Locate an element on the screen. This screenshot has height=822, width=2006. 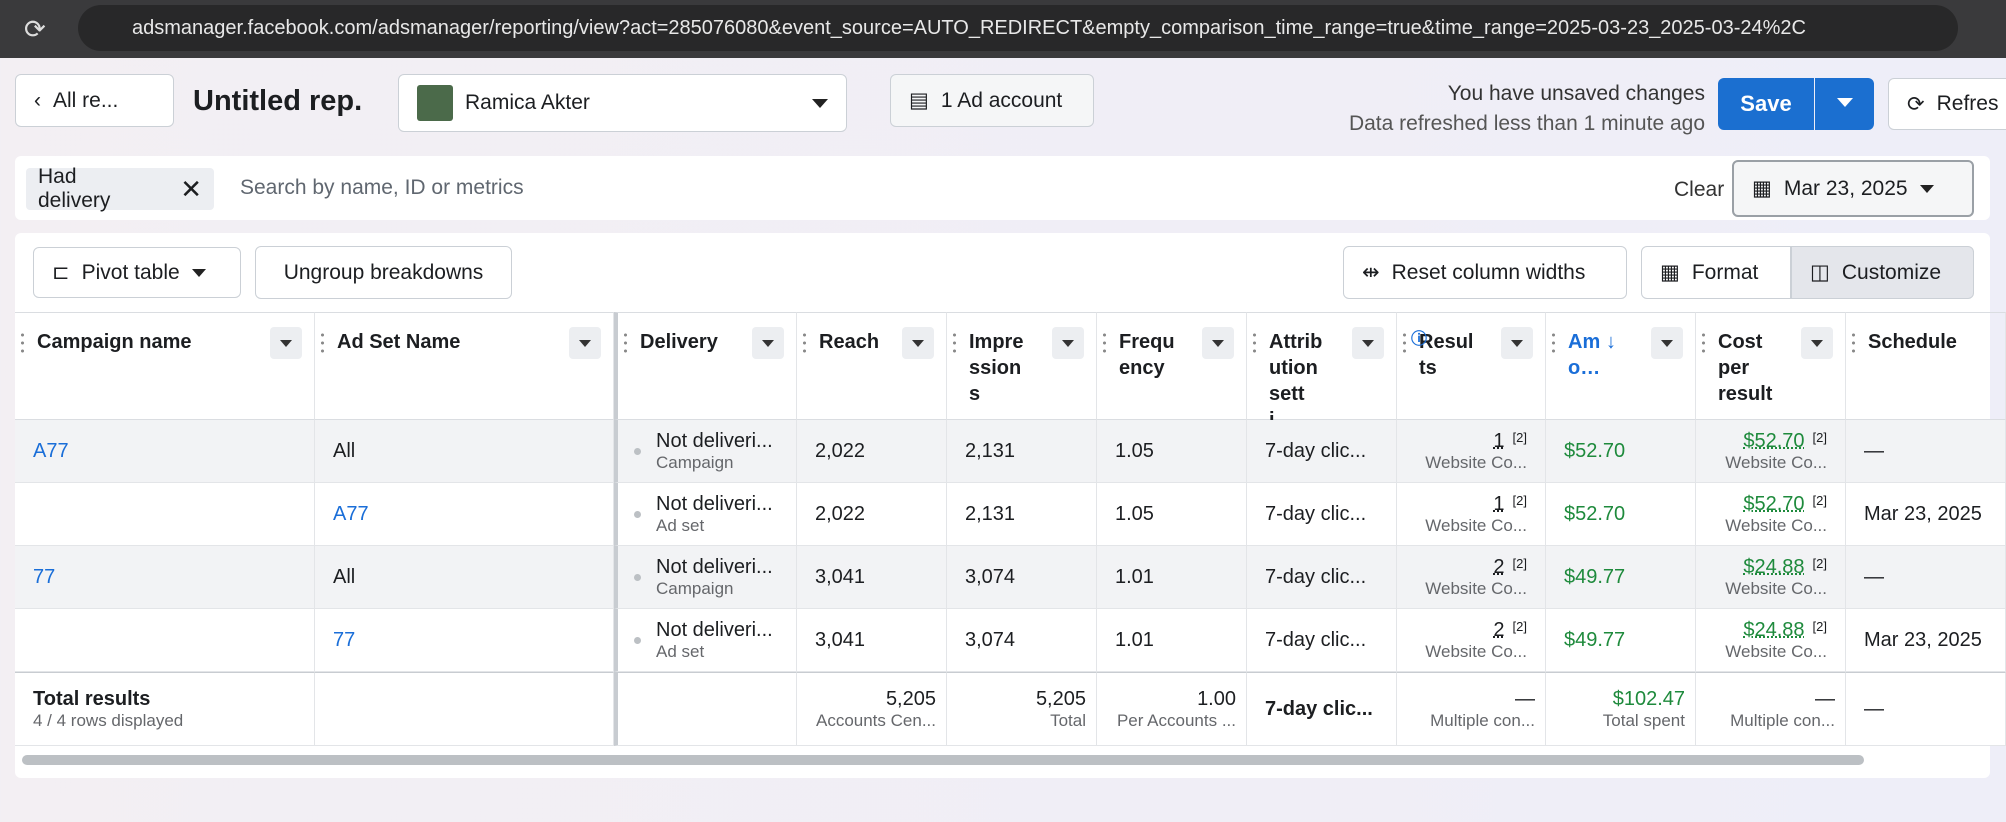
table-cell: 77 is located at coordinates (165, 577).